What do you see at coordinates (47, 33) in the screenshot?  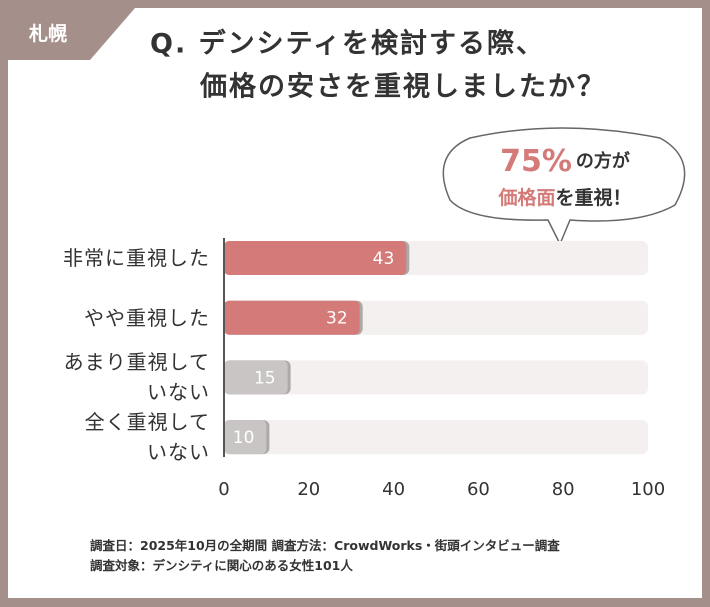 I see `tab-label: 札幌` at bounding box center [47, 33].